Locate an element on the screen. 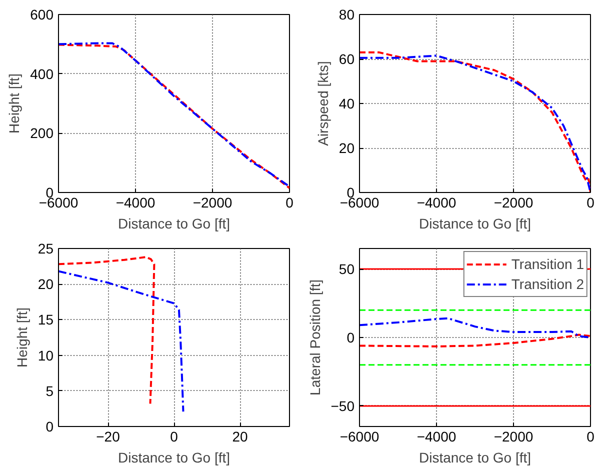 Image resolution: width=602 pixels, height=468 pixels. y-tick-label: 25 is located at coordinates (46, 248).